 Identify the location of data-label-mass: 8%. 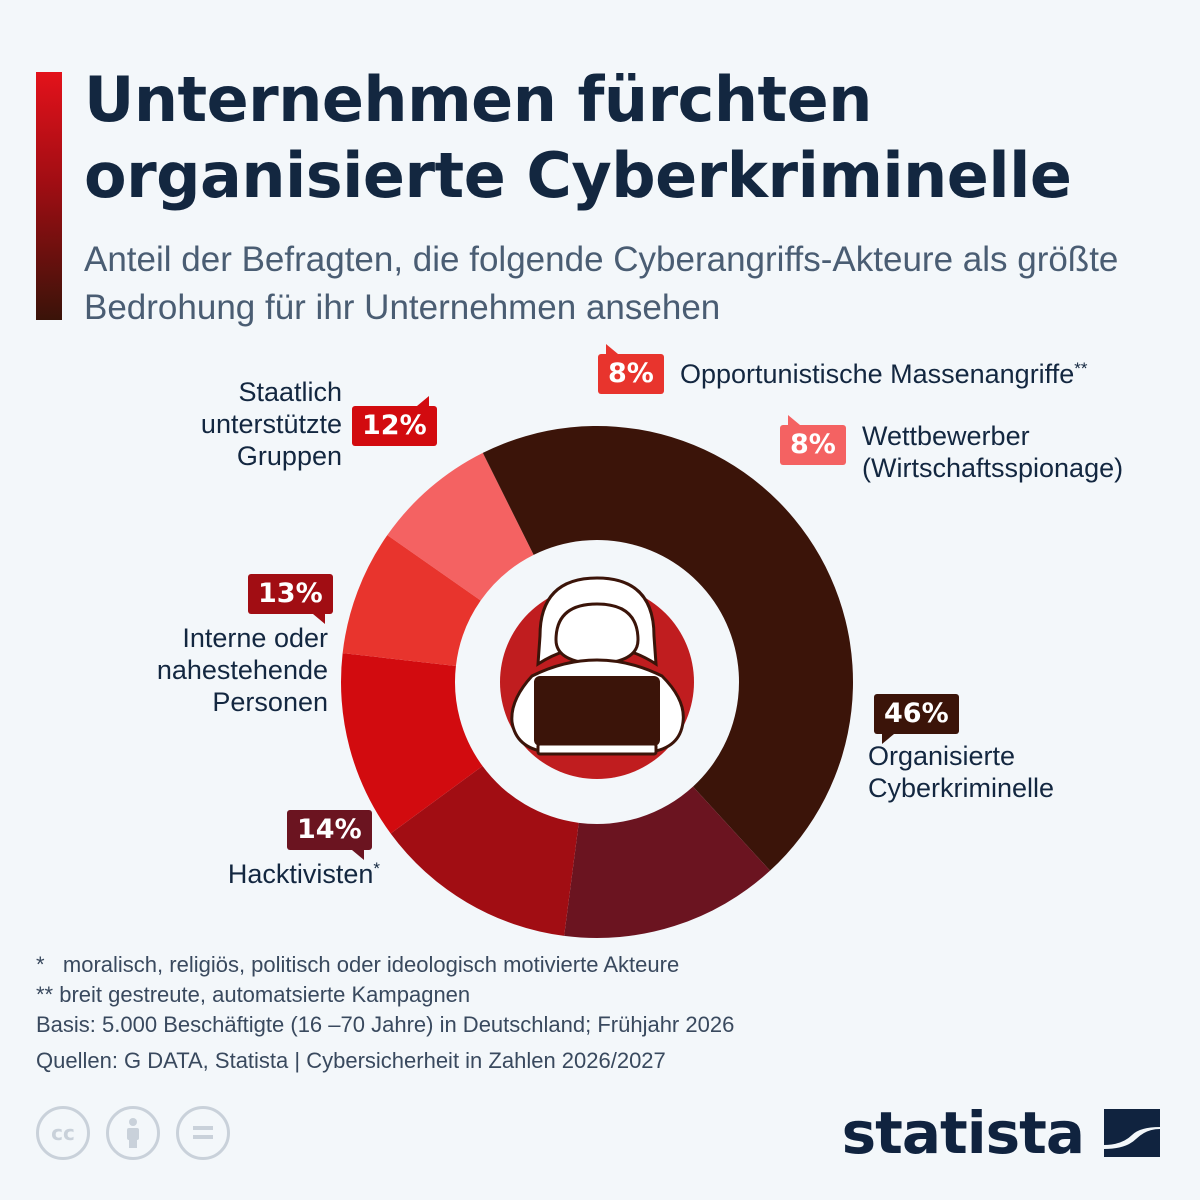
(631, 369).